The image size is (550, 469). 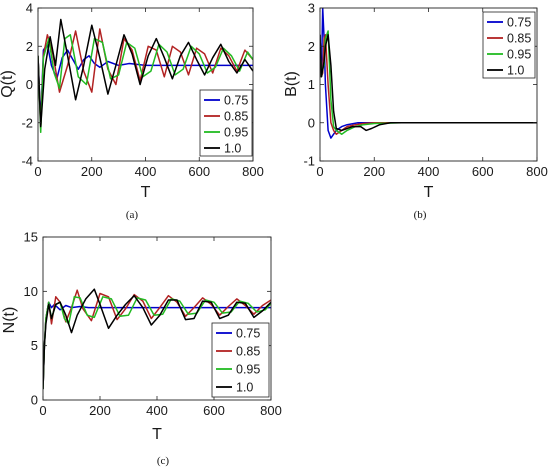 What do you see at coordinates (132, 215) in the screenshot?
I see `panel-caption: (a)` at bounding box center [132, 215].